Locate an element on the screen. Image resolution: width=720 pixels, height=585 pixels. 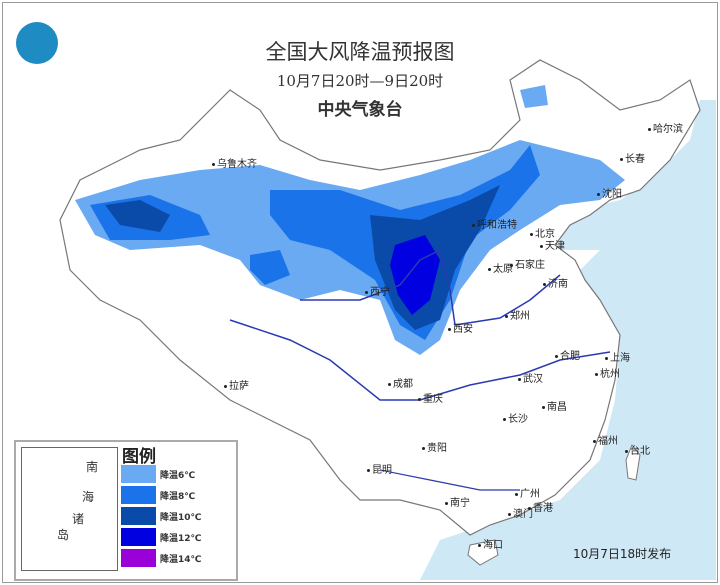
city-label: 澳门 is located at coordinates (520, 512).